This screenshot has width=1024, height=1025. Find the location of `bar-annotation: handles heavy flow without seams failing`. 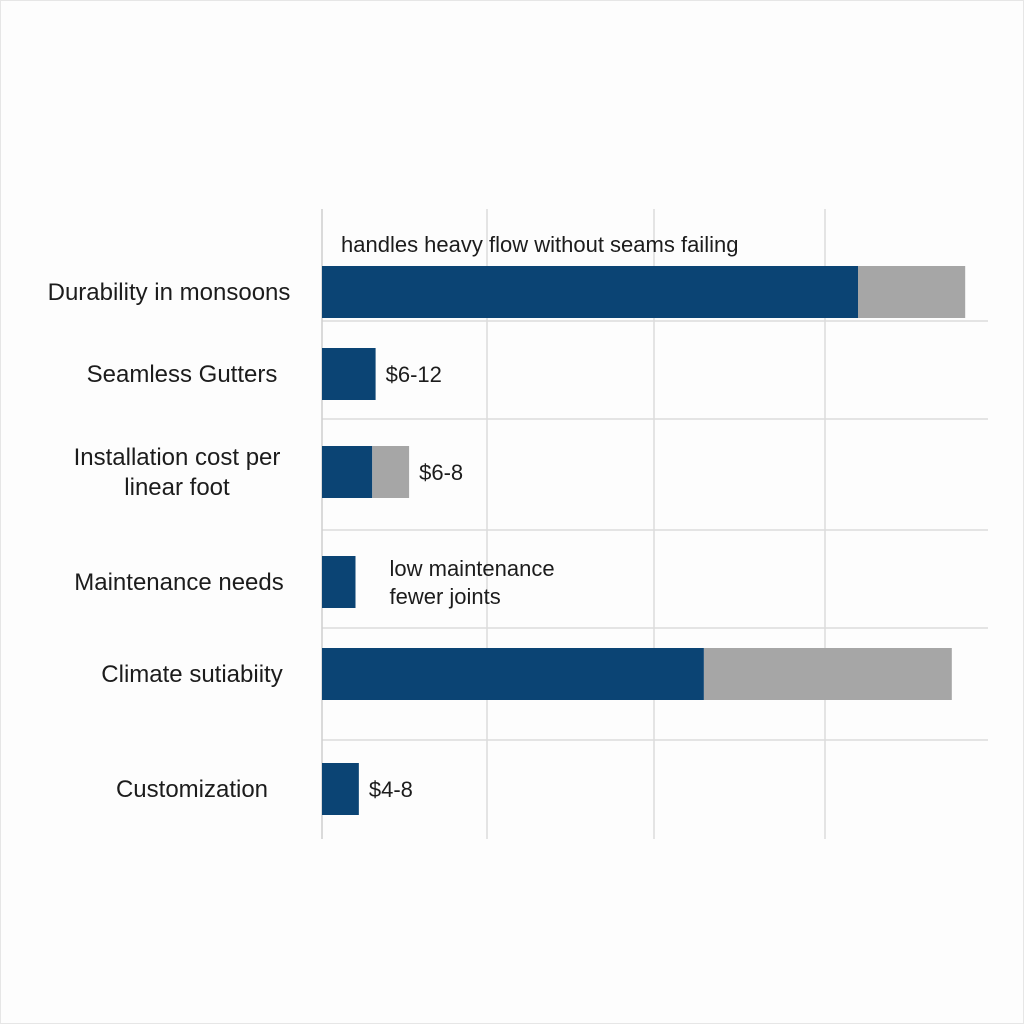

bar-annotation: handles heavy flow without seams failing is located at coordinates (539, 244).